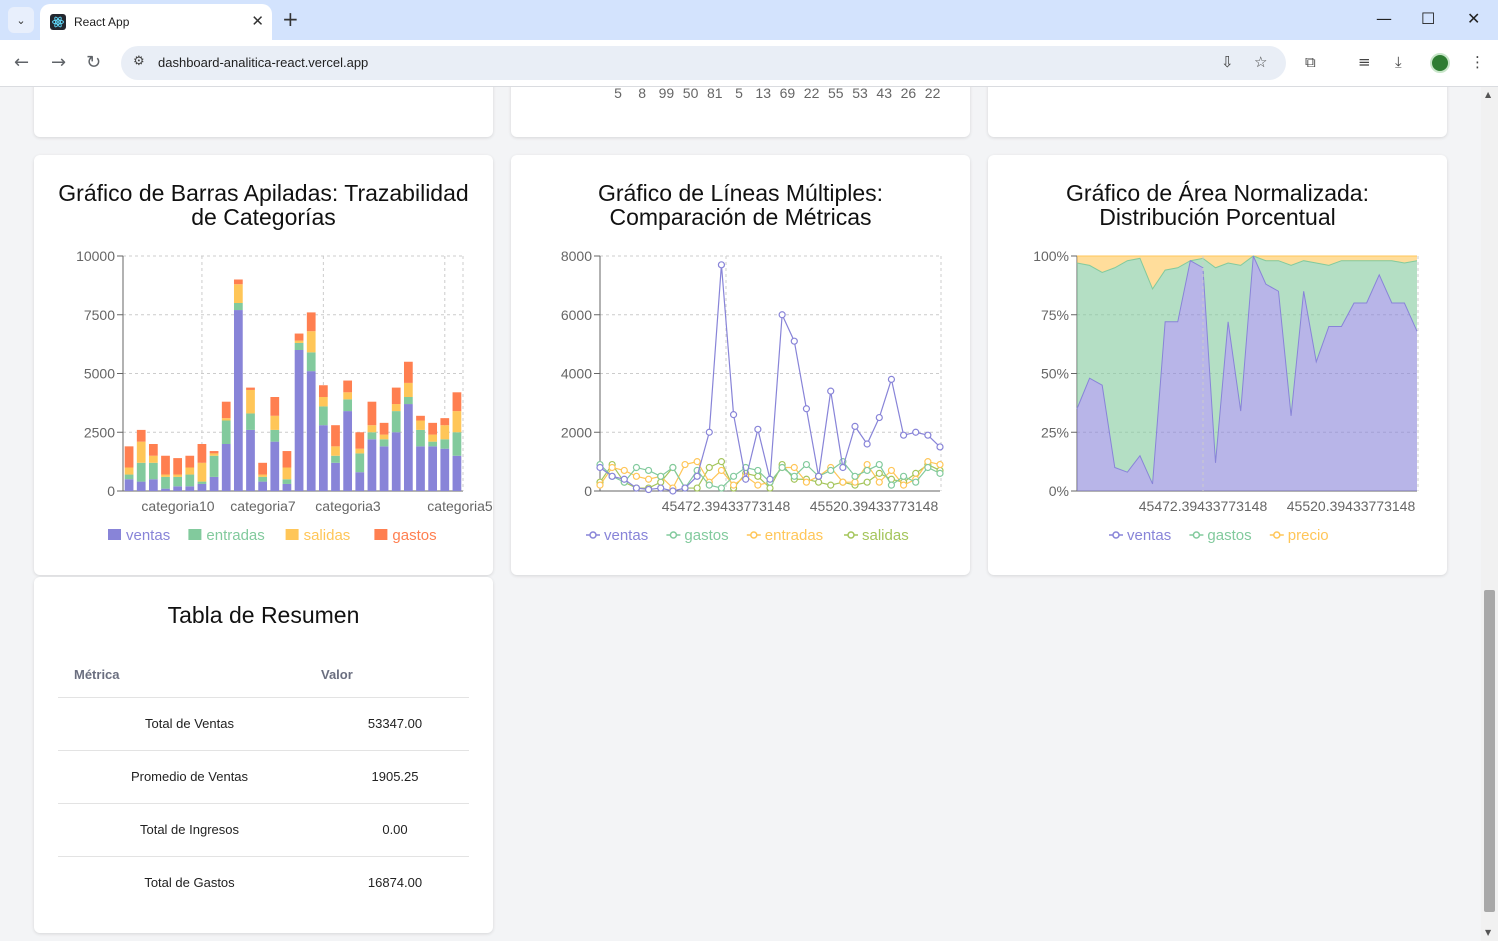  I want to click on close-window-icon: ✕, so click(1474, 18).